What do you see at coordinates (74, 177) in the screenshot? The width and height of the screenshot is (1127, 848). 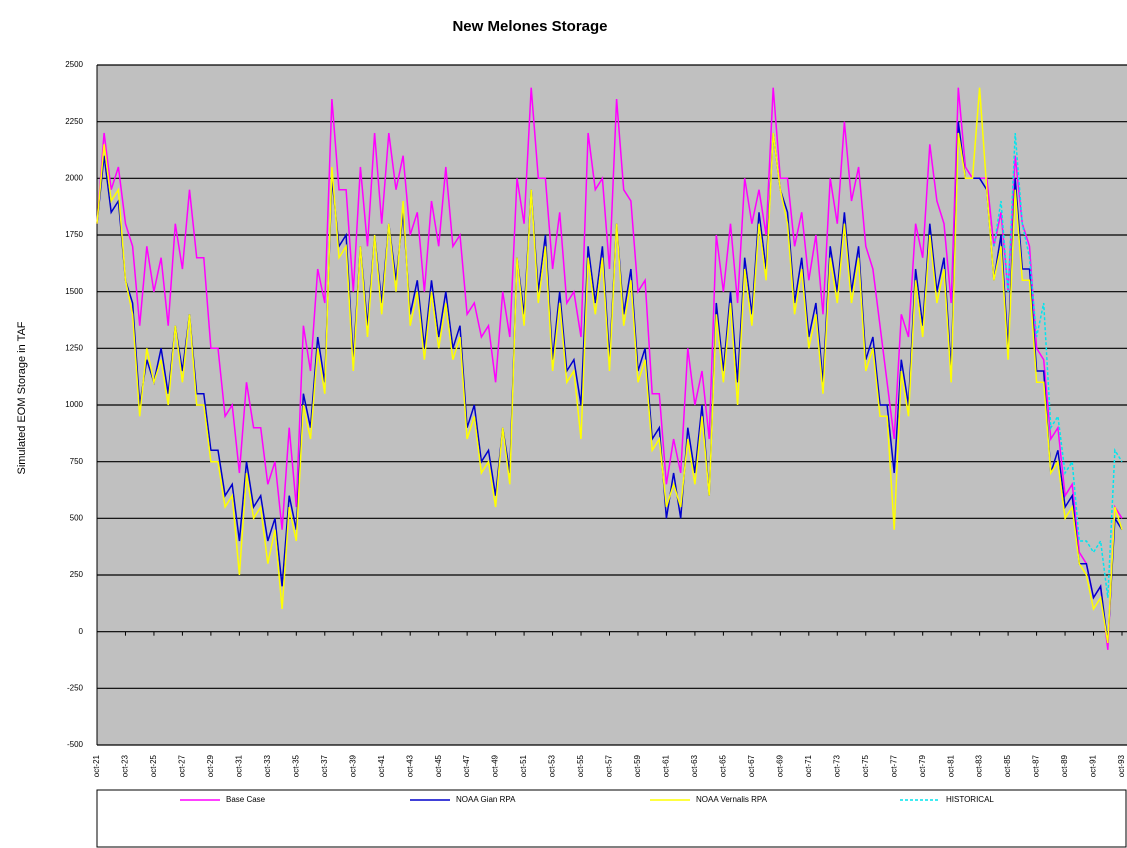 I see `y-tick-label: 2000` at bounding box center [74, 177].